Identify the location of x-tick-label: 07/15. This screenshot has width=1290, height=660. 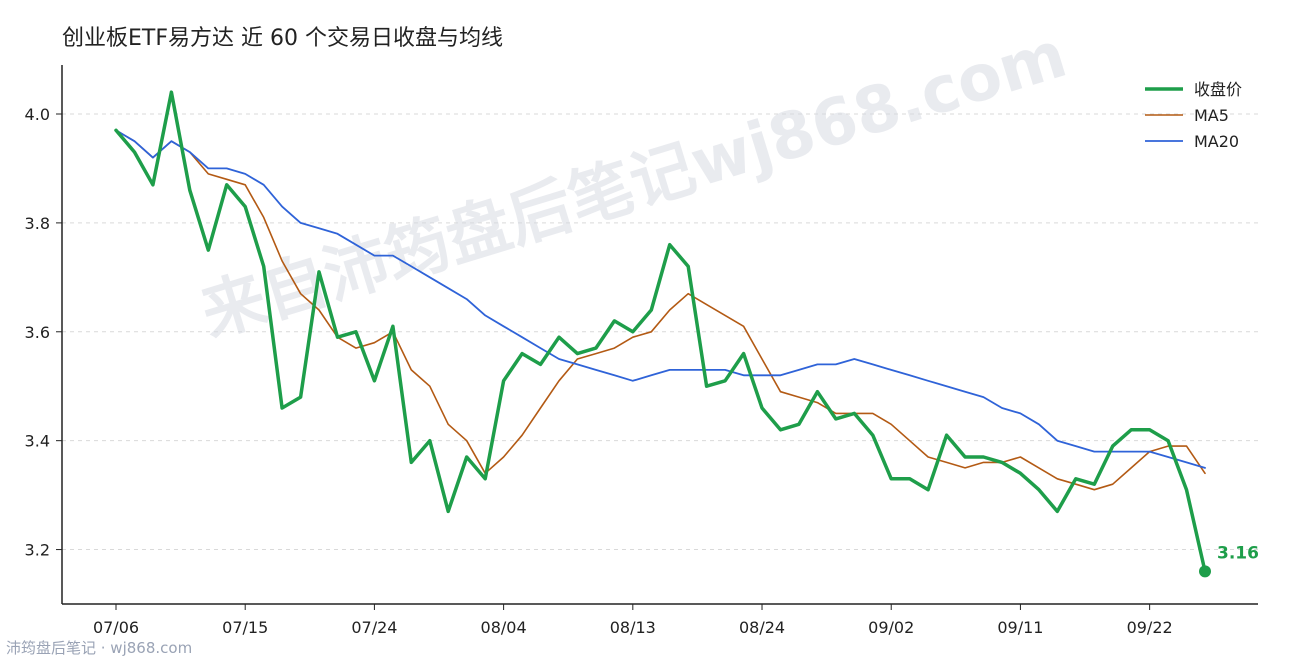
(245, 627).